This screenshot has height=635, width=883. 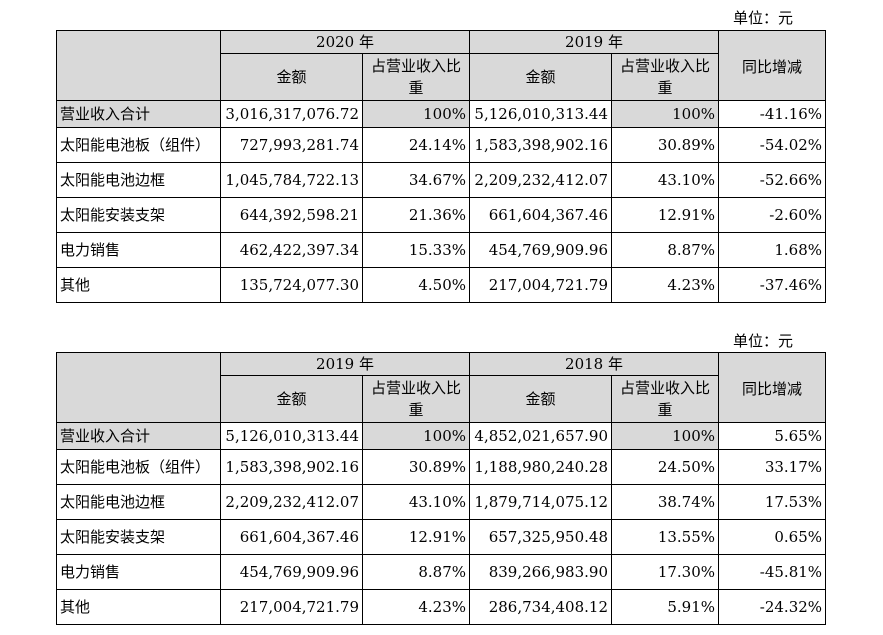 What do you see at coordinates (541, 502) in the screenshot?
I see `amount-b: 1,879,714,075.12` at bounding box center [541, 502].